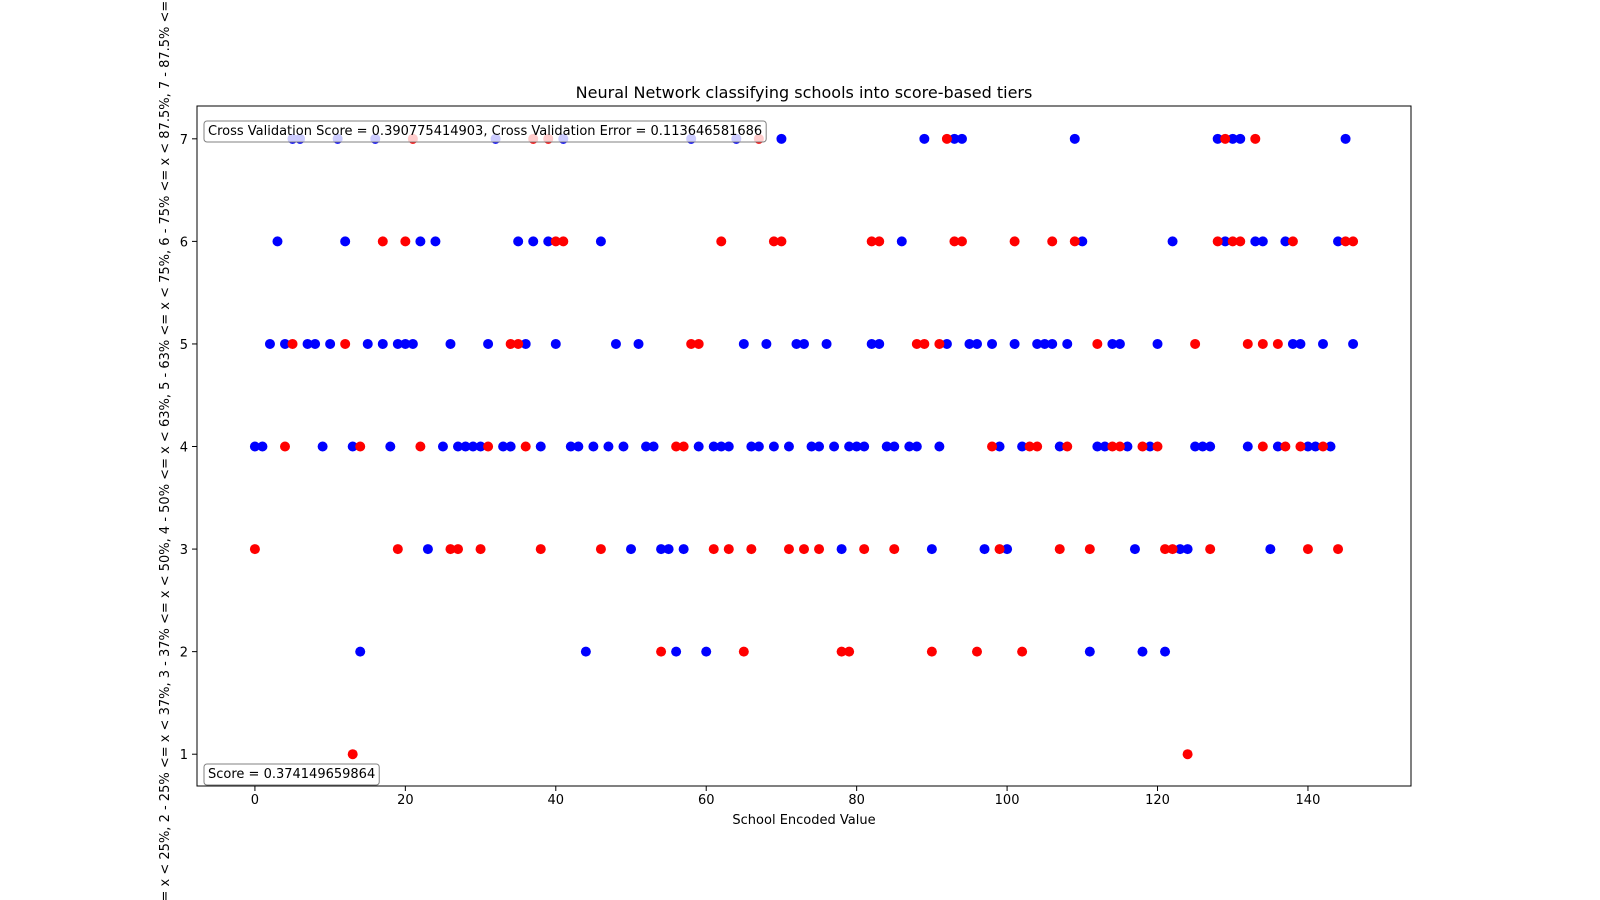 Image resolution: width=1600 pixels, height=900 pixels. Describe the element at coordinates (291, 774) in the screenshot. I see `annotation: Score = 0.374149659864` at that location.